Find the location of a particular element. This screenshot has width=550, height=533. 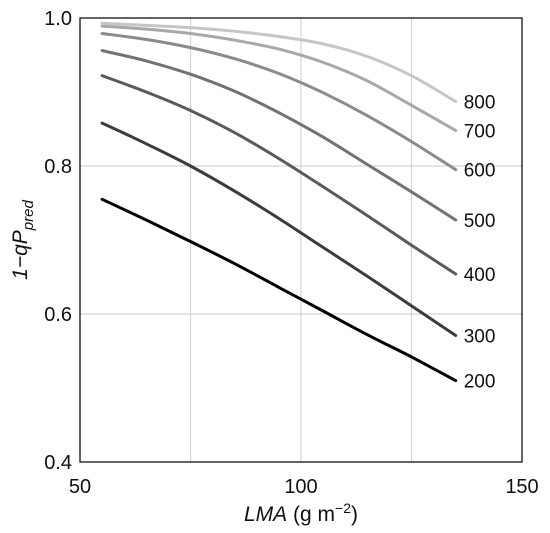

y-axis-label-main: P is located at coordinates (20, 237).